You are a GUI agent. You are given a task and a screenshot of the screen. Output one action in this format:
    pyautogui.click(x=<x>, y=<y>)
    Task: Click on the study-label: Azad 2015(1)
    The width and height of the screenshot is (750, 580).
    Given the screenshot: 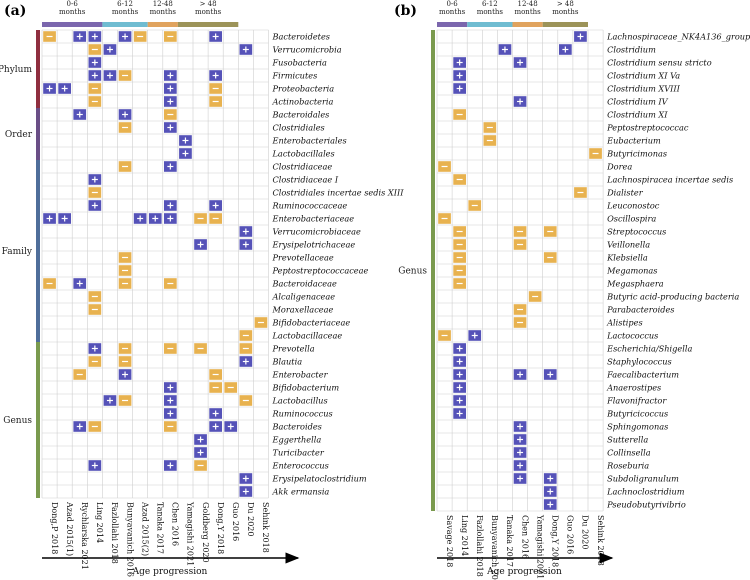 What is the action you would take?
    pyautogui.click(x=69, y=528)
    